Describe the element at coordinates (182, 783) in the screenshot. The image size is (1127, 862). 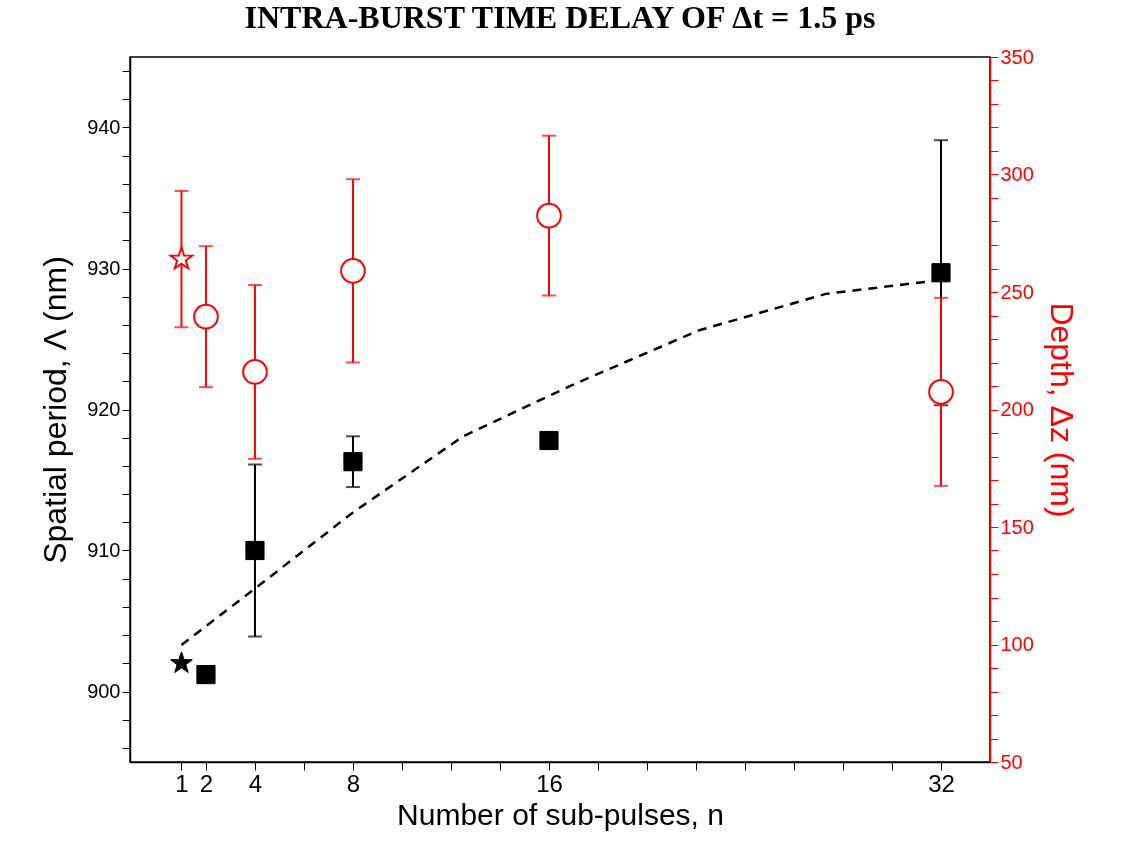
I see `x-tick-label: 1` at that location.